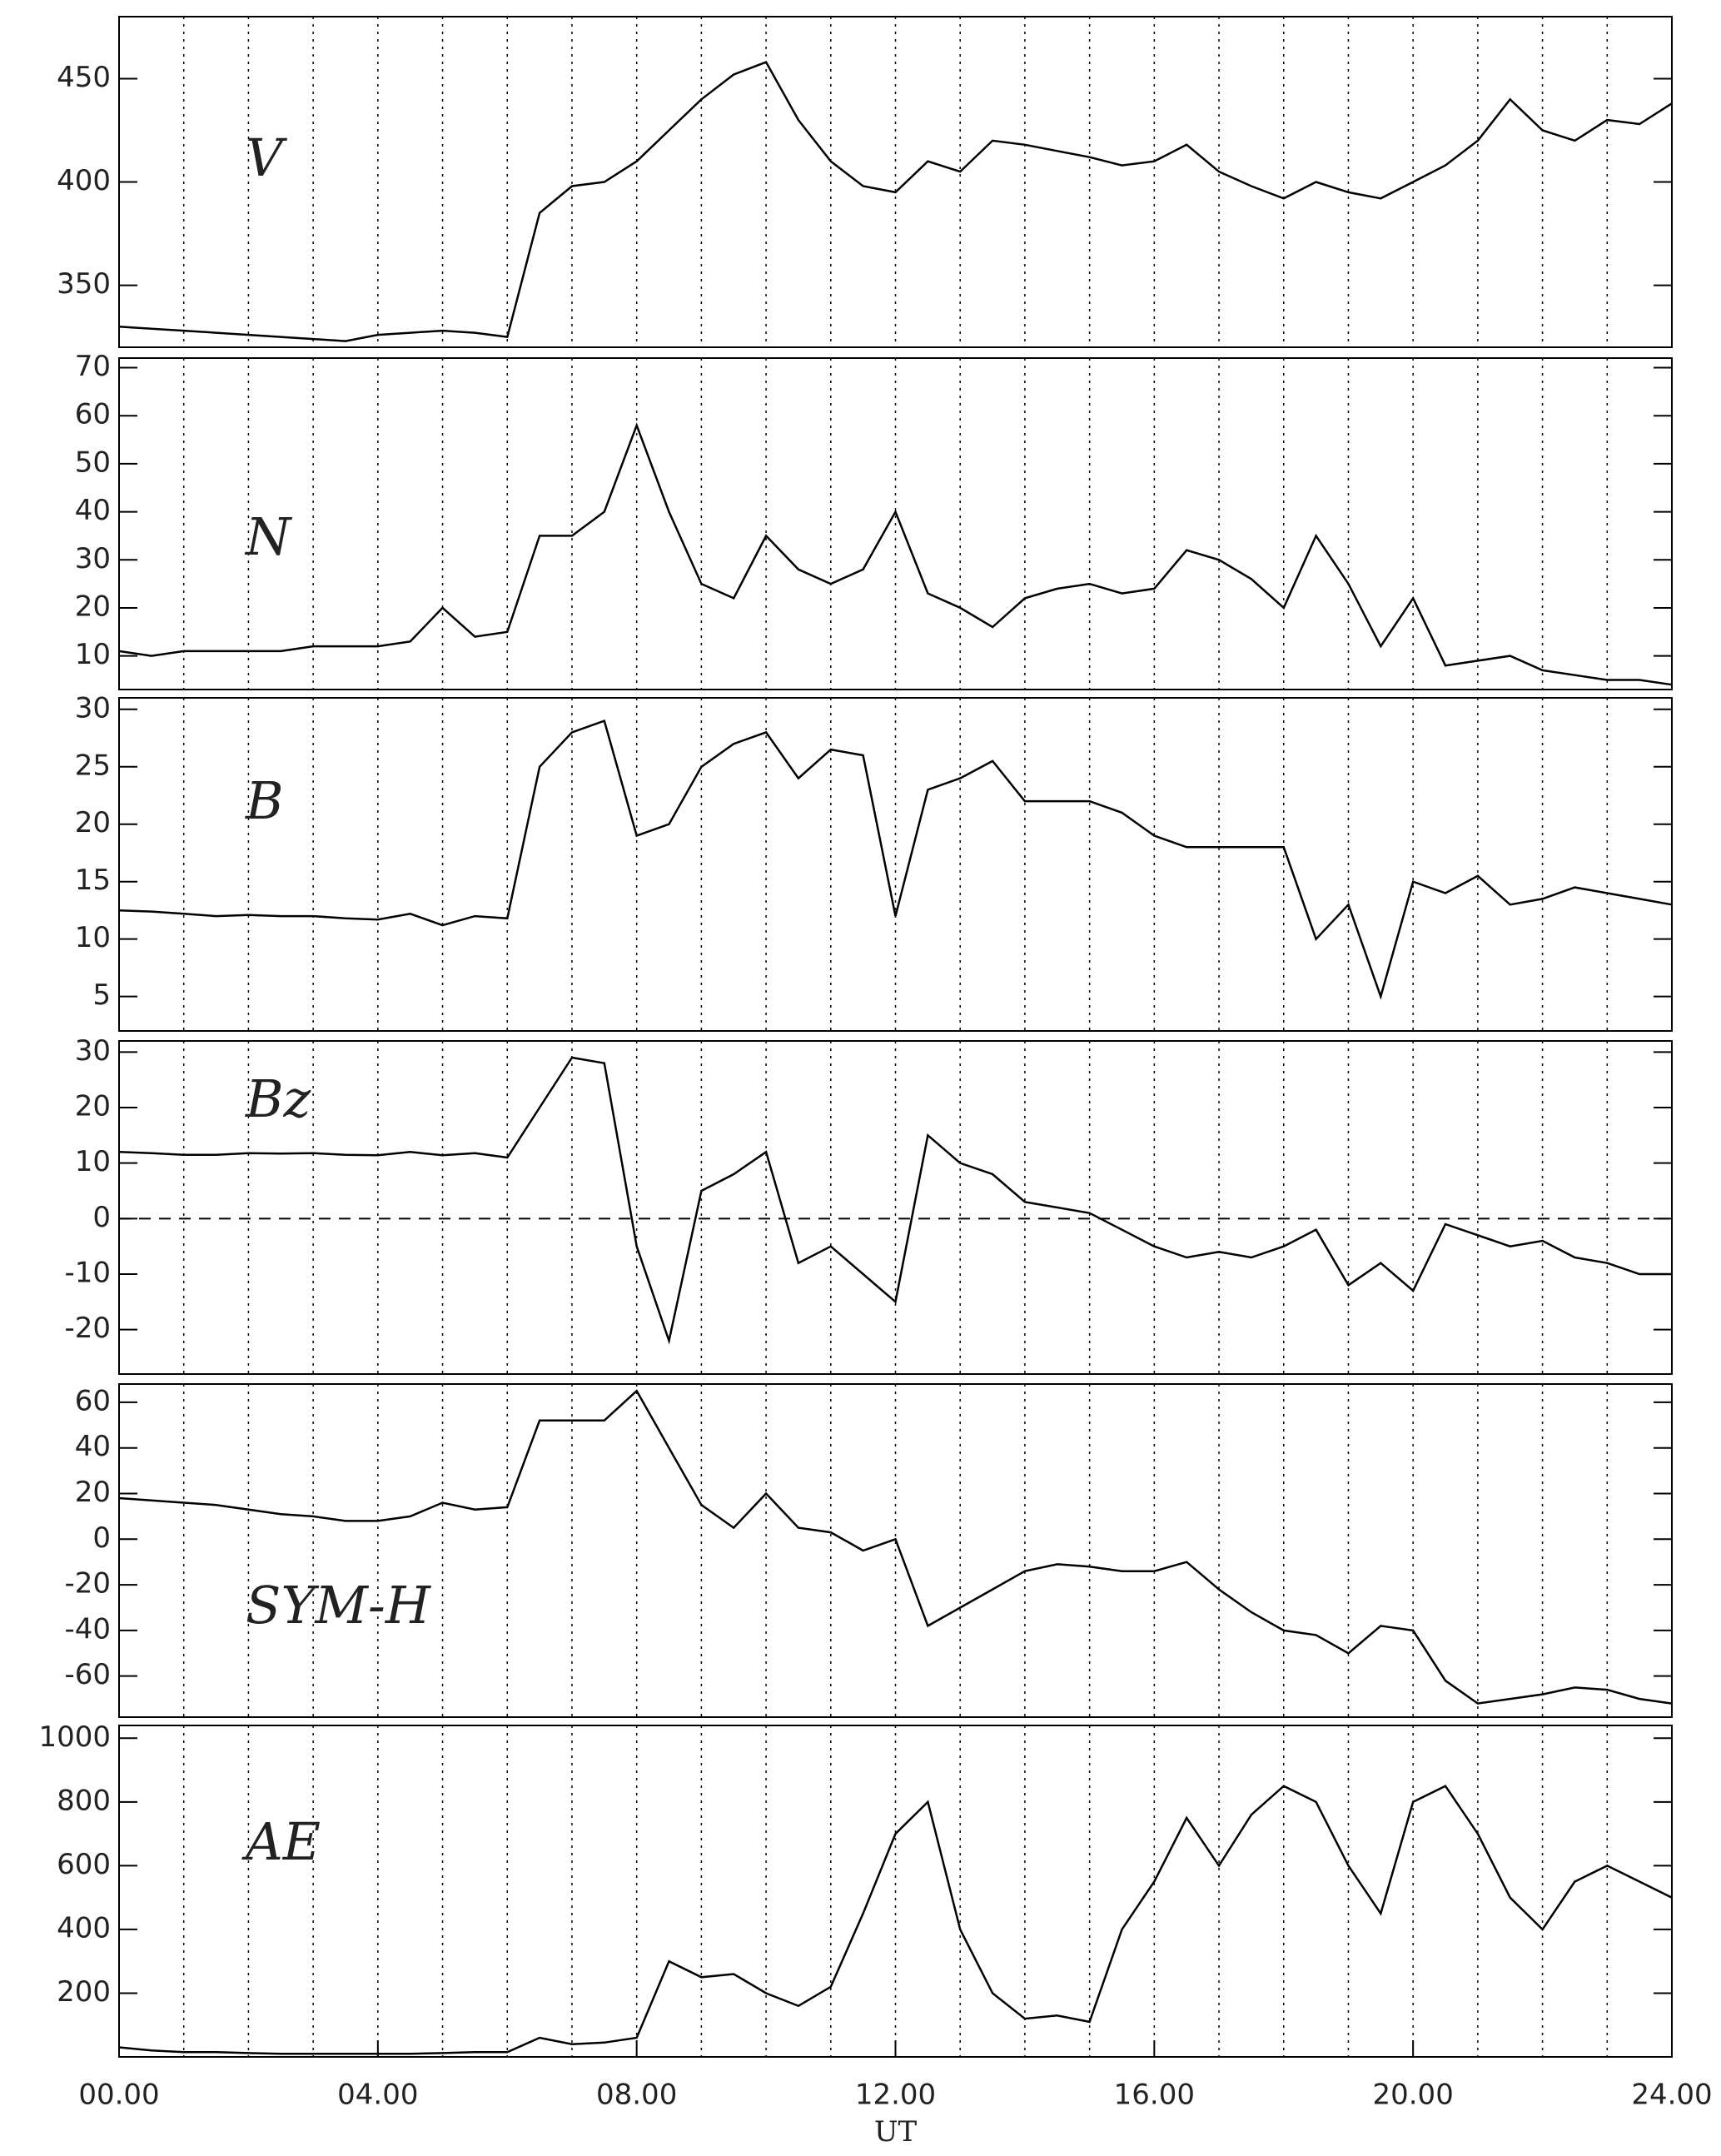  I want to click on panel-label: B, so click(264, 800).